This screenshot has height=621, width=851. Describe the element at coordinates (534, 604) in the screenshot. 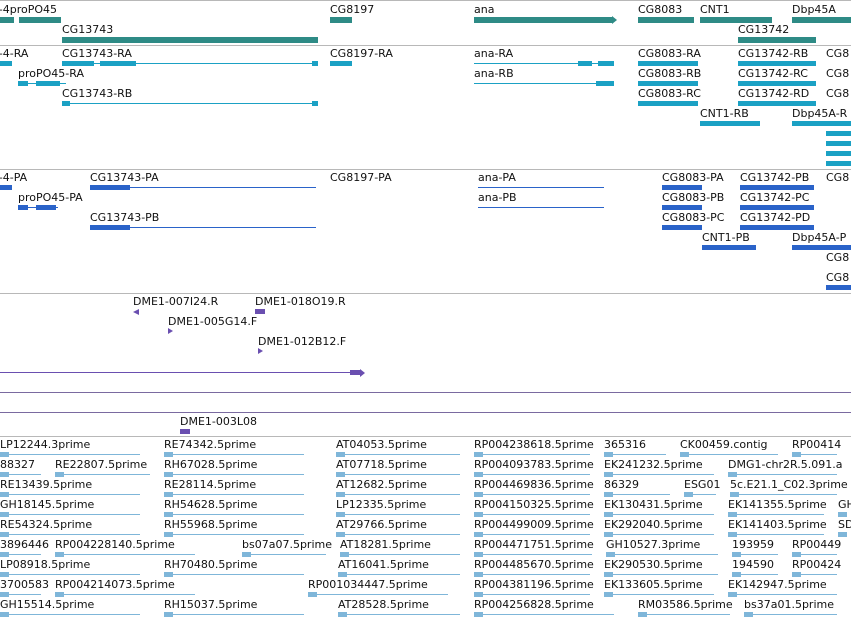

I see `est-label: RP004256828.5prime` at that location.